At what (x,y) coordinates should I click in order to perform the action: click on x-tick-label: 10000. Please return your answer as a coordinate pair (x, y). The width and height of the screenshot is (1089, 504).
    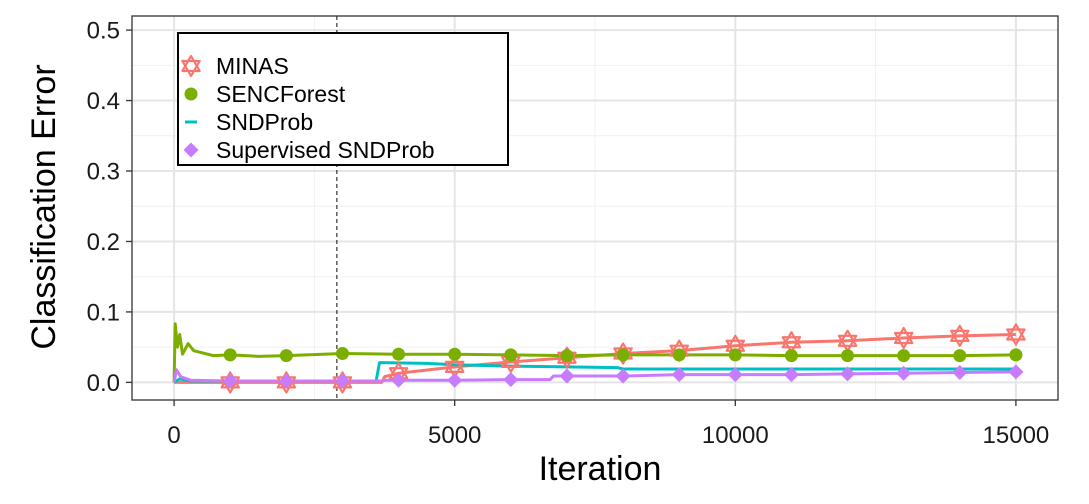
    Looking at the image, I should click on (735, 435).